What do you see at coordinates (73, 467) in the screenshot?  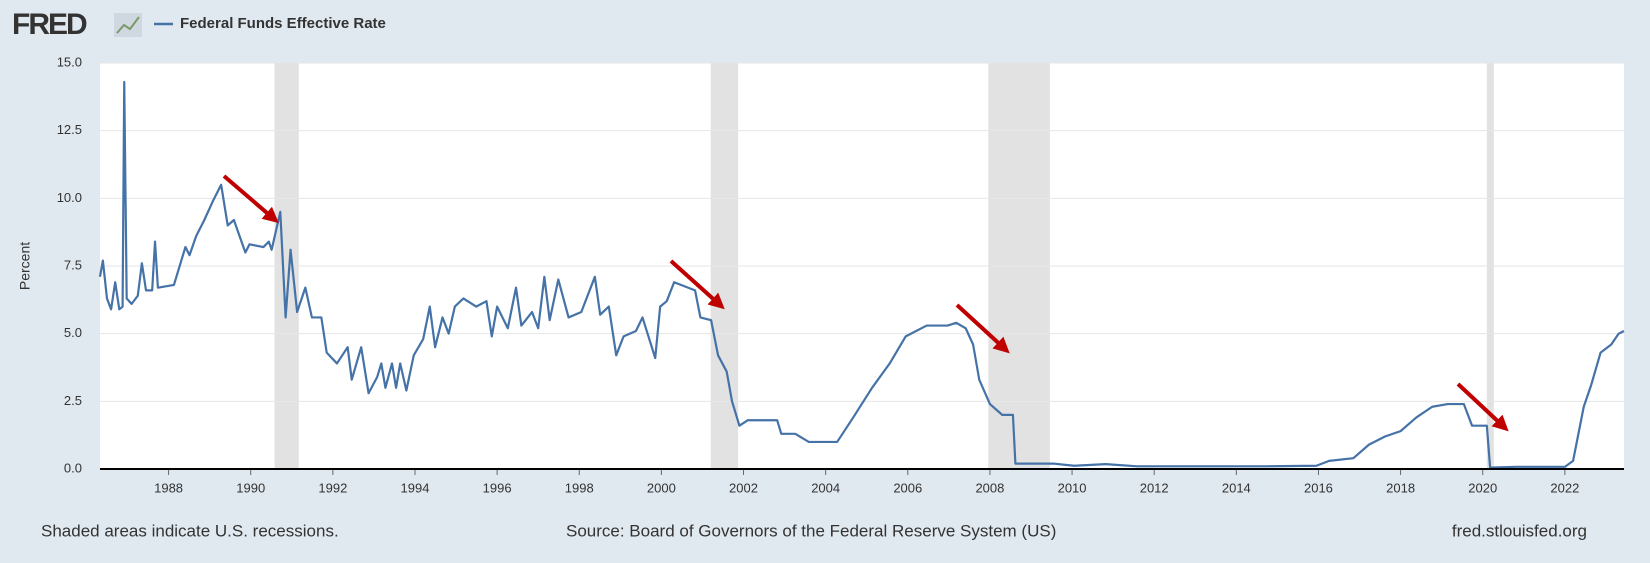 I see `y-tick-label: 0.0` at bounding box center [73, 467].